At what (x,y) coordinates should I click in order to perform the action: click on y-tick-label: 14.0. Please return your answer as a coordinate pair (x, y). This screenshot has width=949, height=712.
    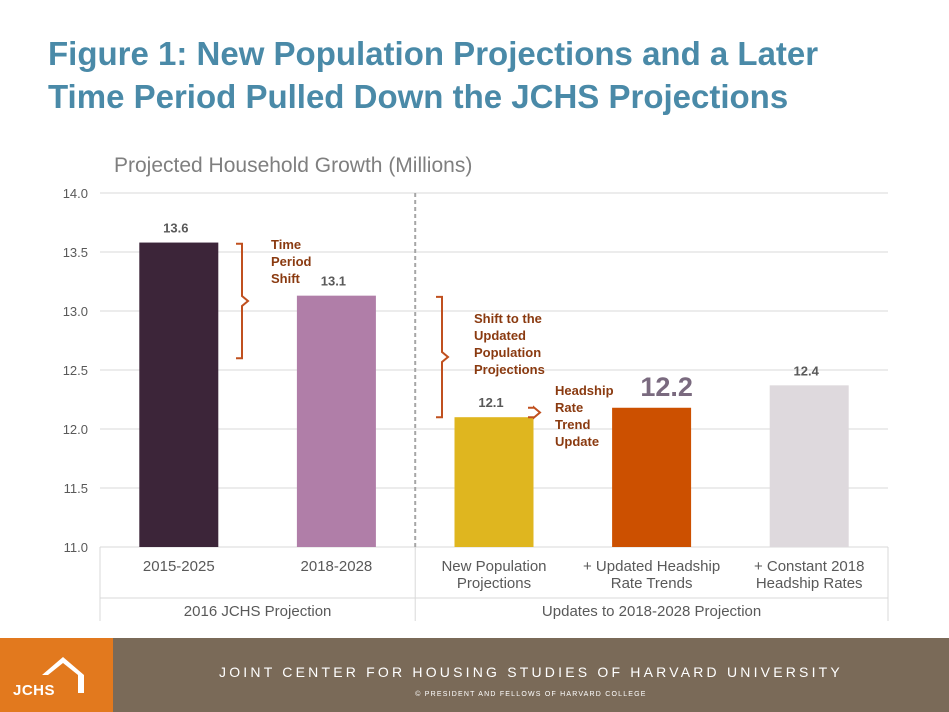
    Looking at the image, I should click on (75, 193).